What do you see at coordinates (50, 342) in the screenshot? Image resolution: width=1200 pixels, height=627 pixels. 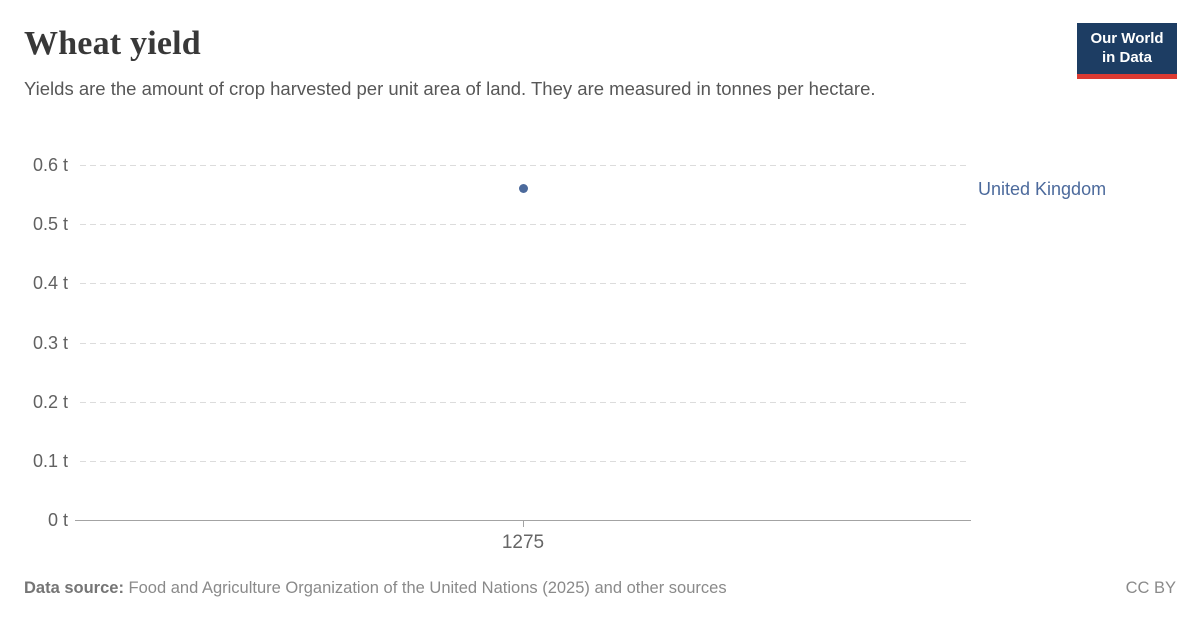 I see `y-axis-tick-label: 0.3 t` at bounding box center [50, 342].